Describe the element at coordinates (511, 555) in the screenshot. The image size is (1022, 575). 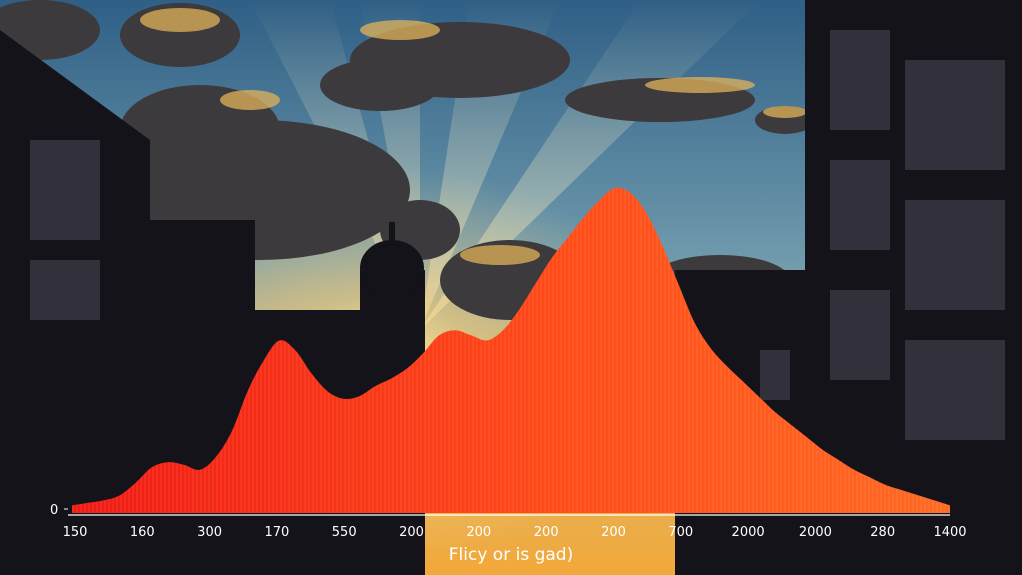
I see `x-axis-title: Flicy or is gad)` at that location.